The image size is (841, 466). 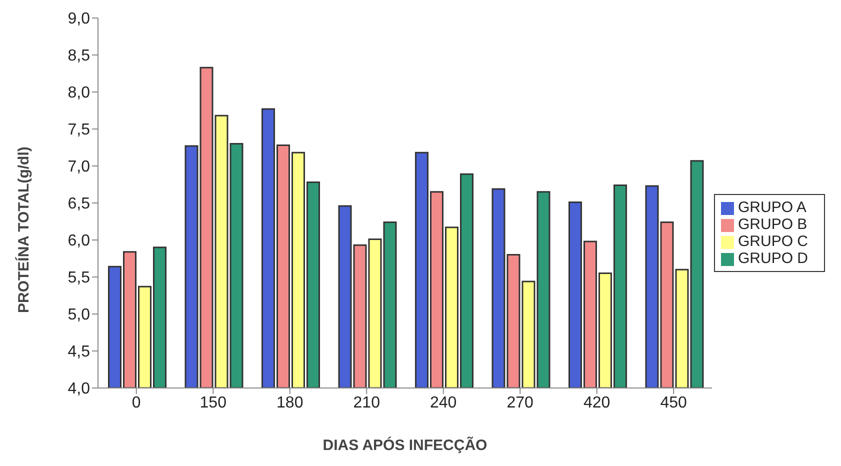 What do you see at coordinates (773, 224) in the screenshot?
I see `legend-label: GRUPO B` at bounding box center [773, 224].